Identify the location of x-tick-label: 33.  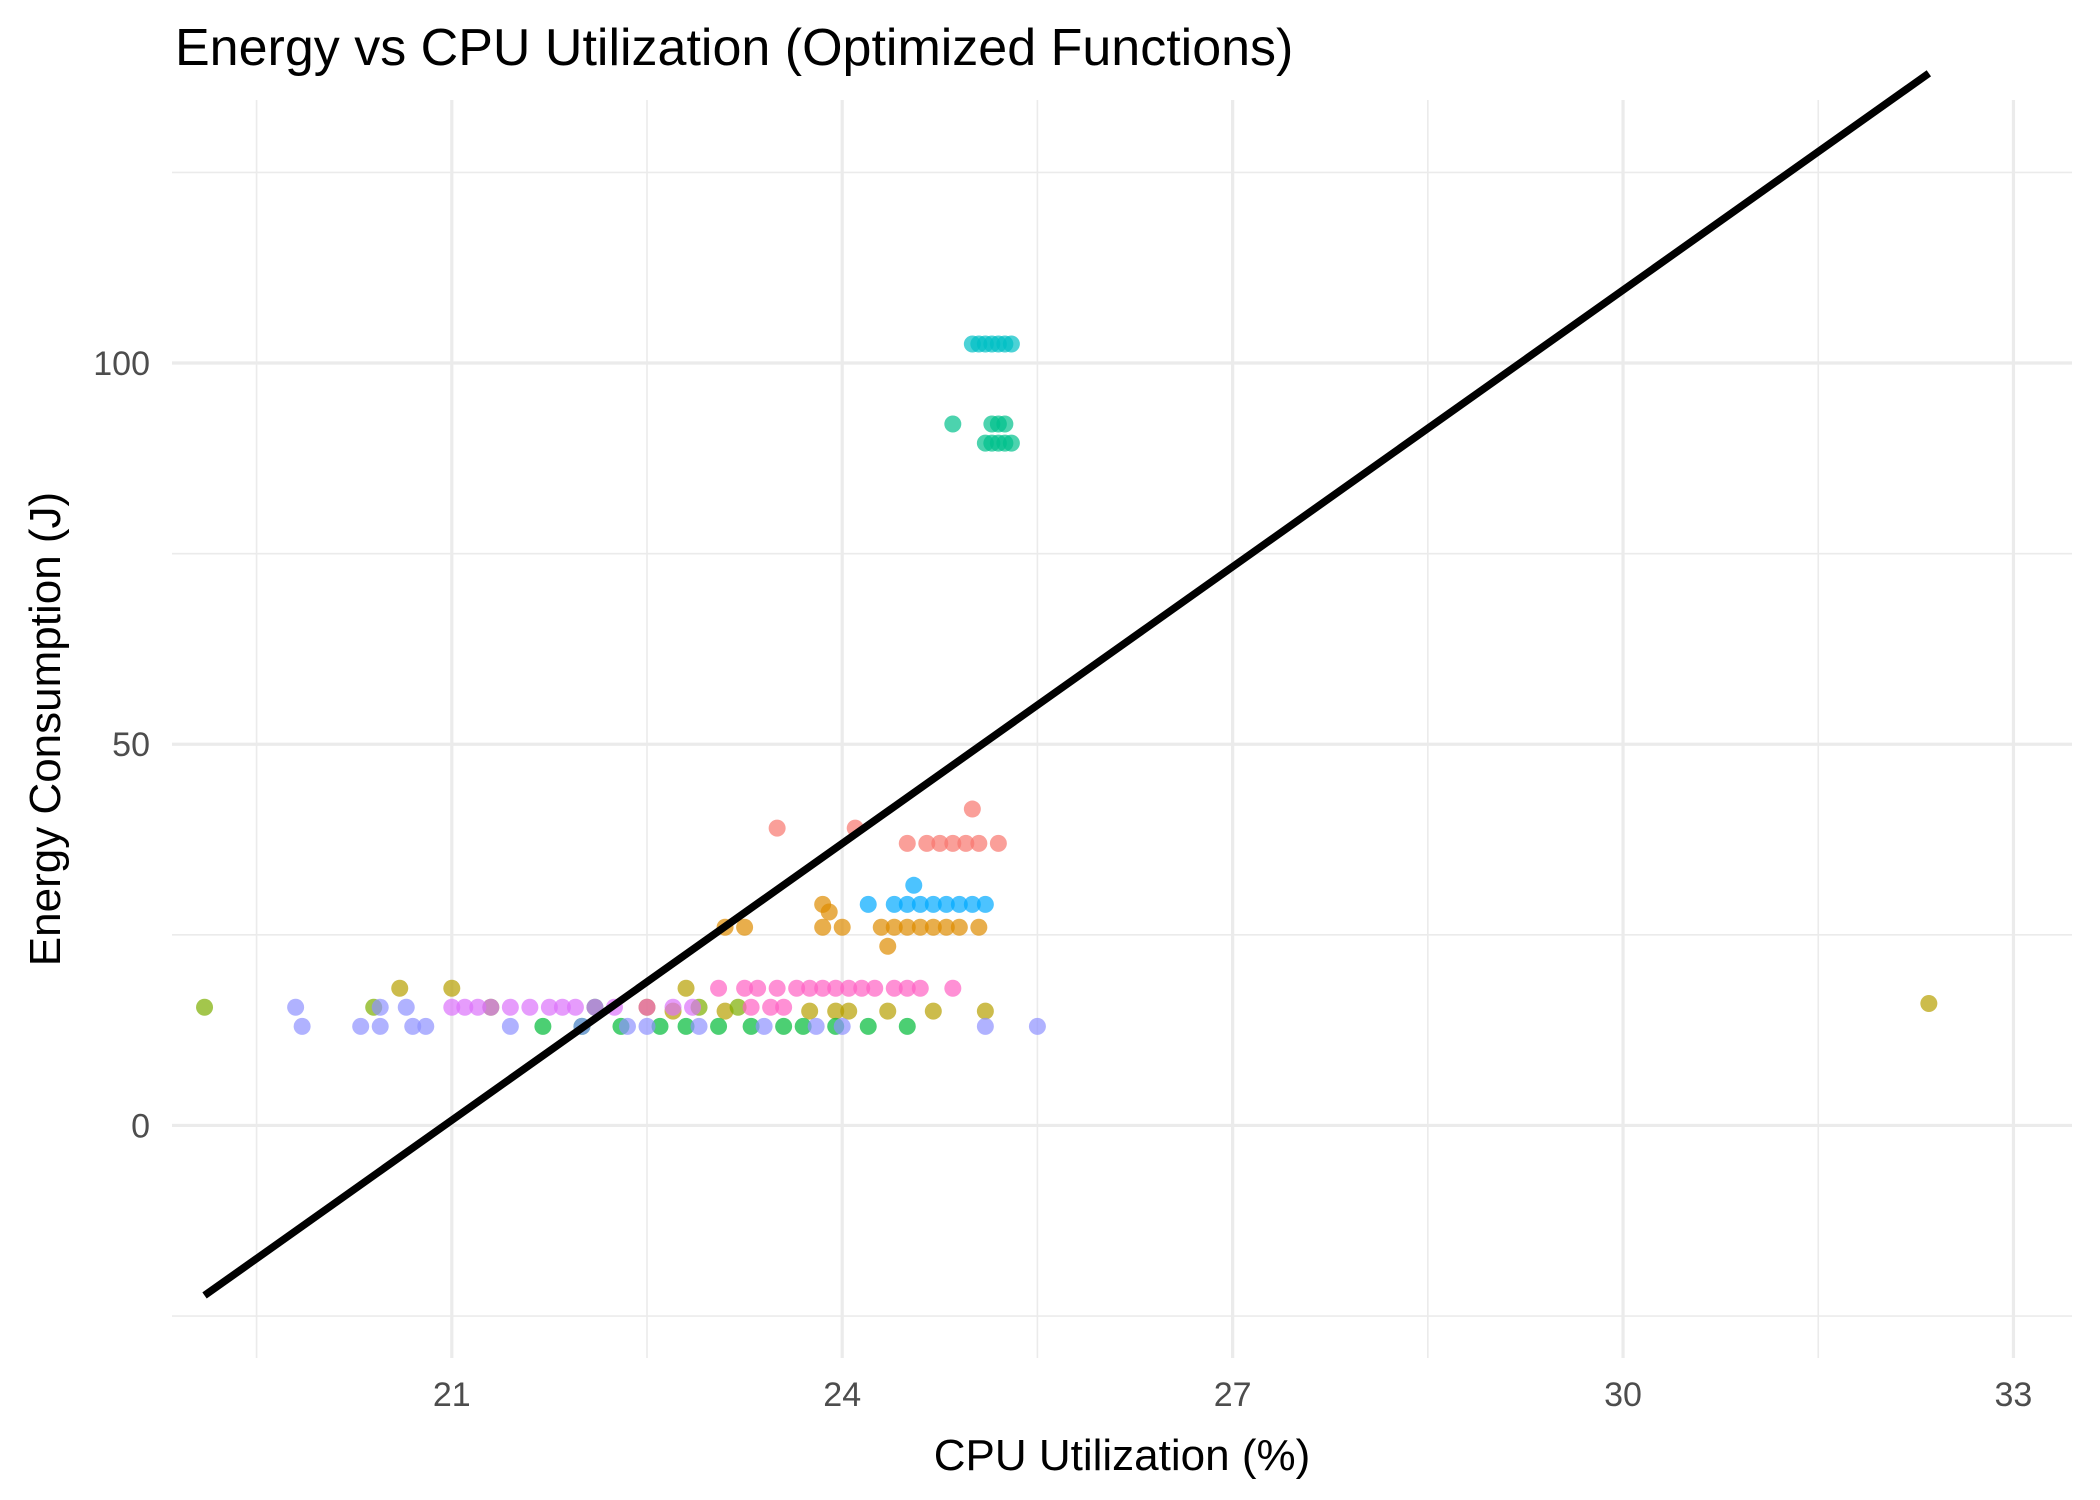
(2014, 1395).